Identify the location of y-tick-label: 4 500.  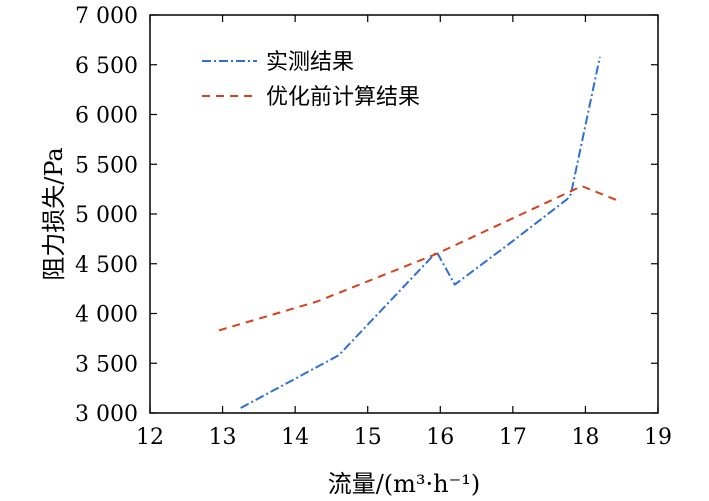
(106, 265).